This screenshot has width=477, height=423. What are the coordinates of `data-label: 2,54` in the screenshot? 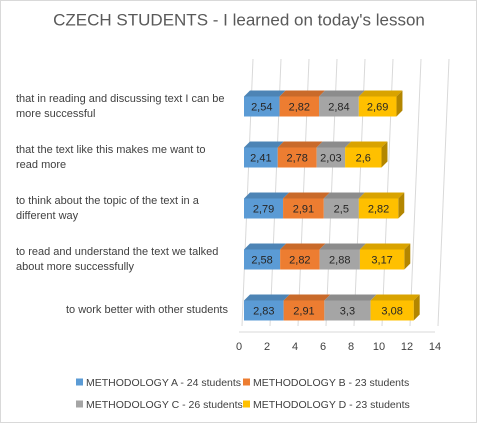 It's located at (261, 107).